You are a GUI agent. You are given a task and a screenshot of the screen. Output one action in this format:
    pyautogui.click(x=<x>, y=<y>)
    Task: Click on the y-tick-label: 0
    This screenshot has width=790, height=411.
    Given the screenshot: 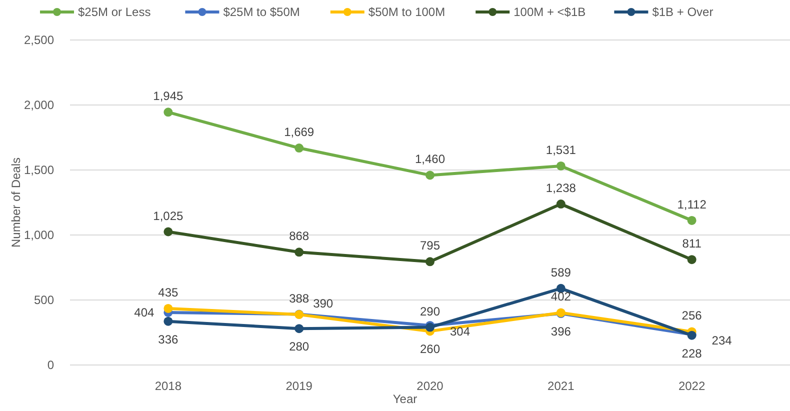 What is the action you would take?
    pyautogui.click(x=50, y=365)
    